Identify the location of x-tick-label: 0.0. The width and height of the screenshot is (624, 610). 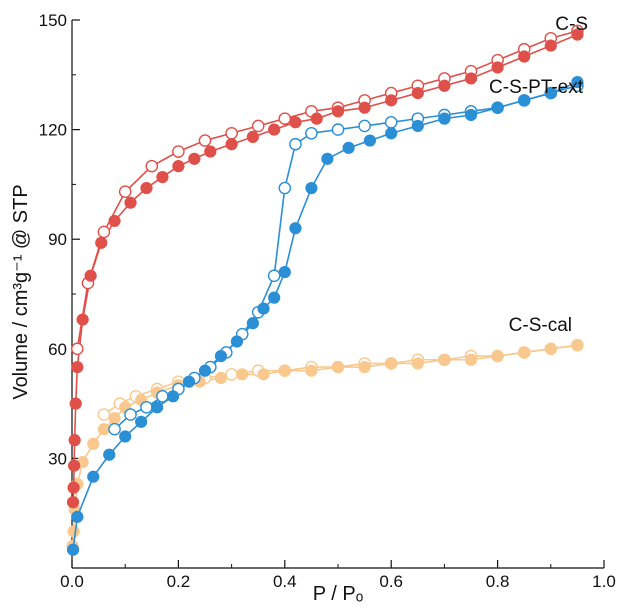
(72, 581).